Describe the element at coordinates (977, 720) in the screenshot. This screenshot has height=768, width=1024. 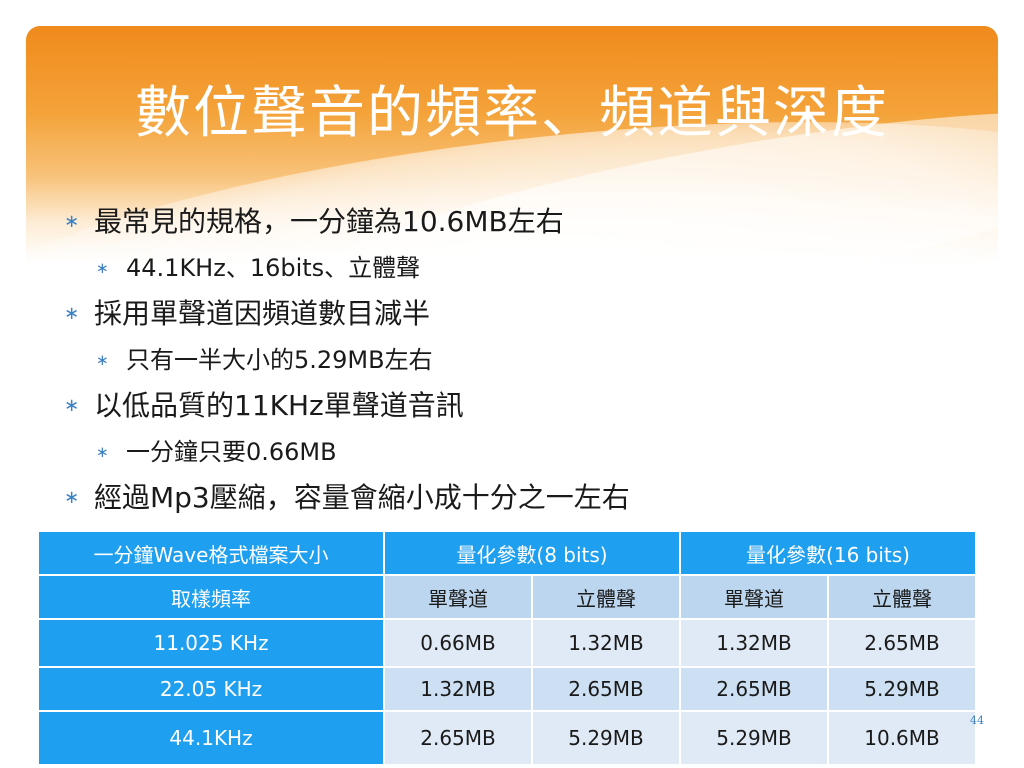
I see `page-number: 44` at that location.